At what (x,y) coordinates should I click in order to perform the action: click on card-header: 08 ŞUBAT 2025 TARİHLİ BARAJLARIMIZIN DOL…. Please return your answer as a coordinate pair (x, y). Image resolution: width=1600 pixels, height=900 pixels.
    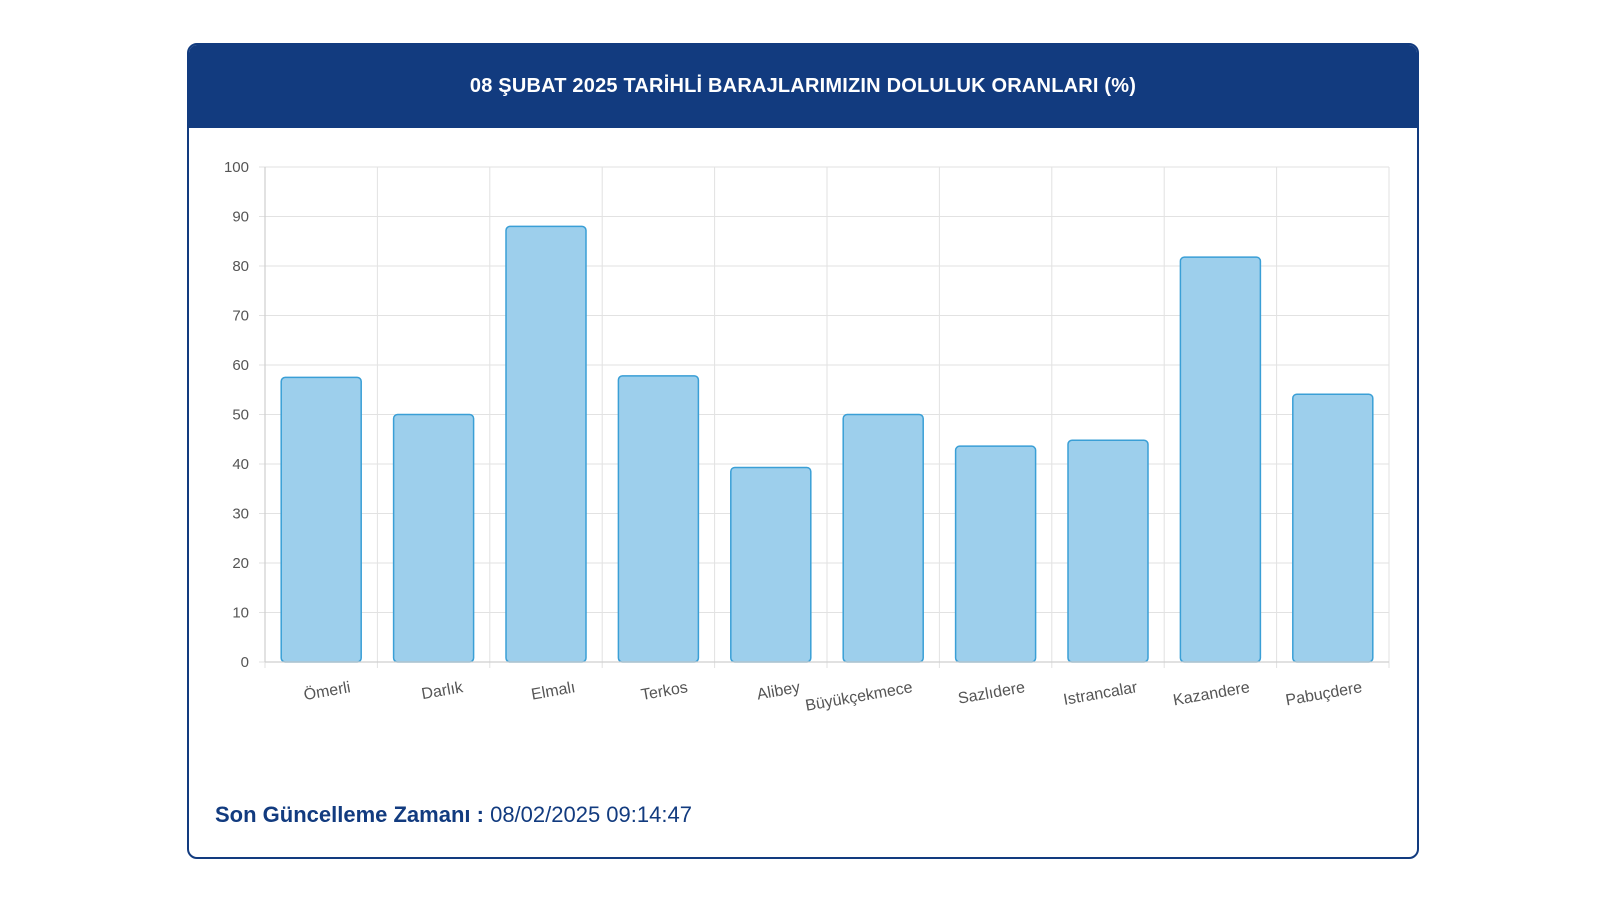
    Looking at the image, I should click on (803, 86).